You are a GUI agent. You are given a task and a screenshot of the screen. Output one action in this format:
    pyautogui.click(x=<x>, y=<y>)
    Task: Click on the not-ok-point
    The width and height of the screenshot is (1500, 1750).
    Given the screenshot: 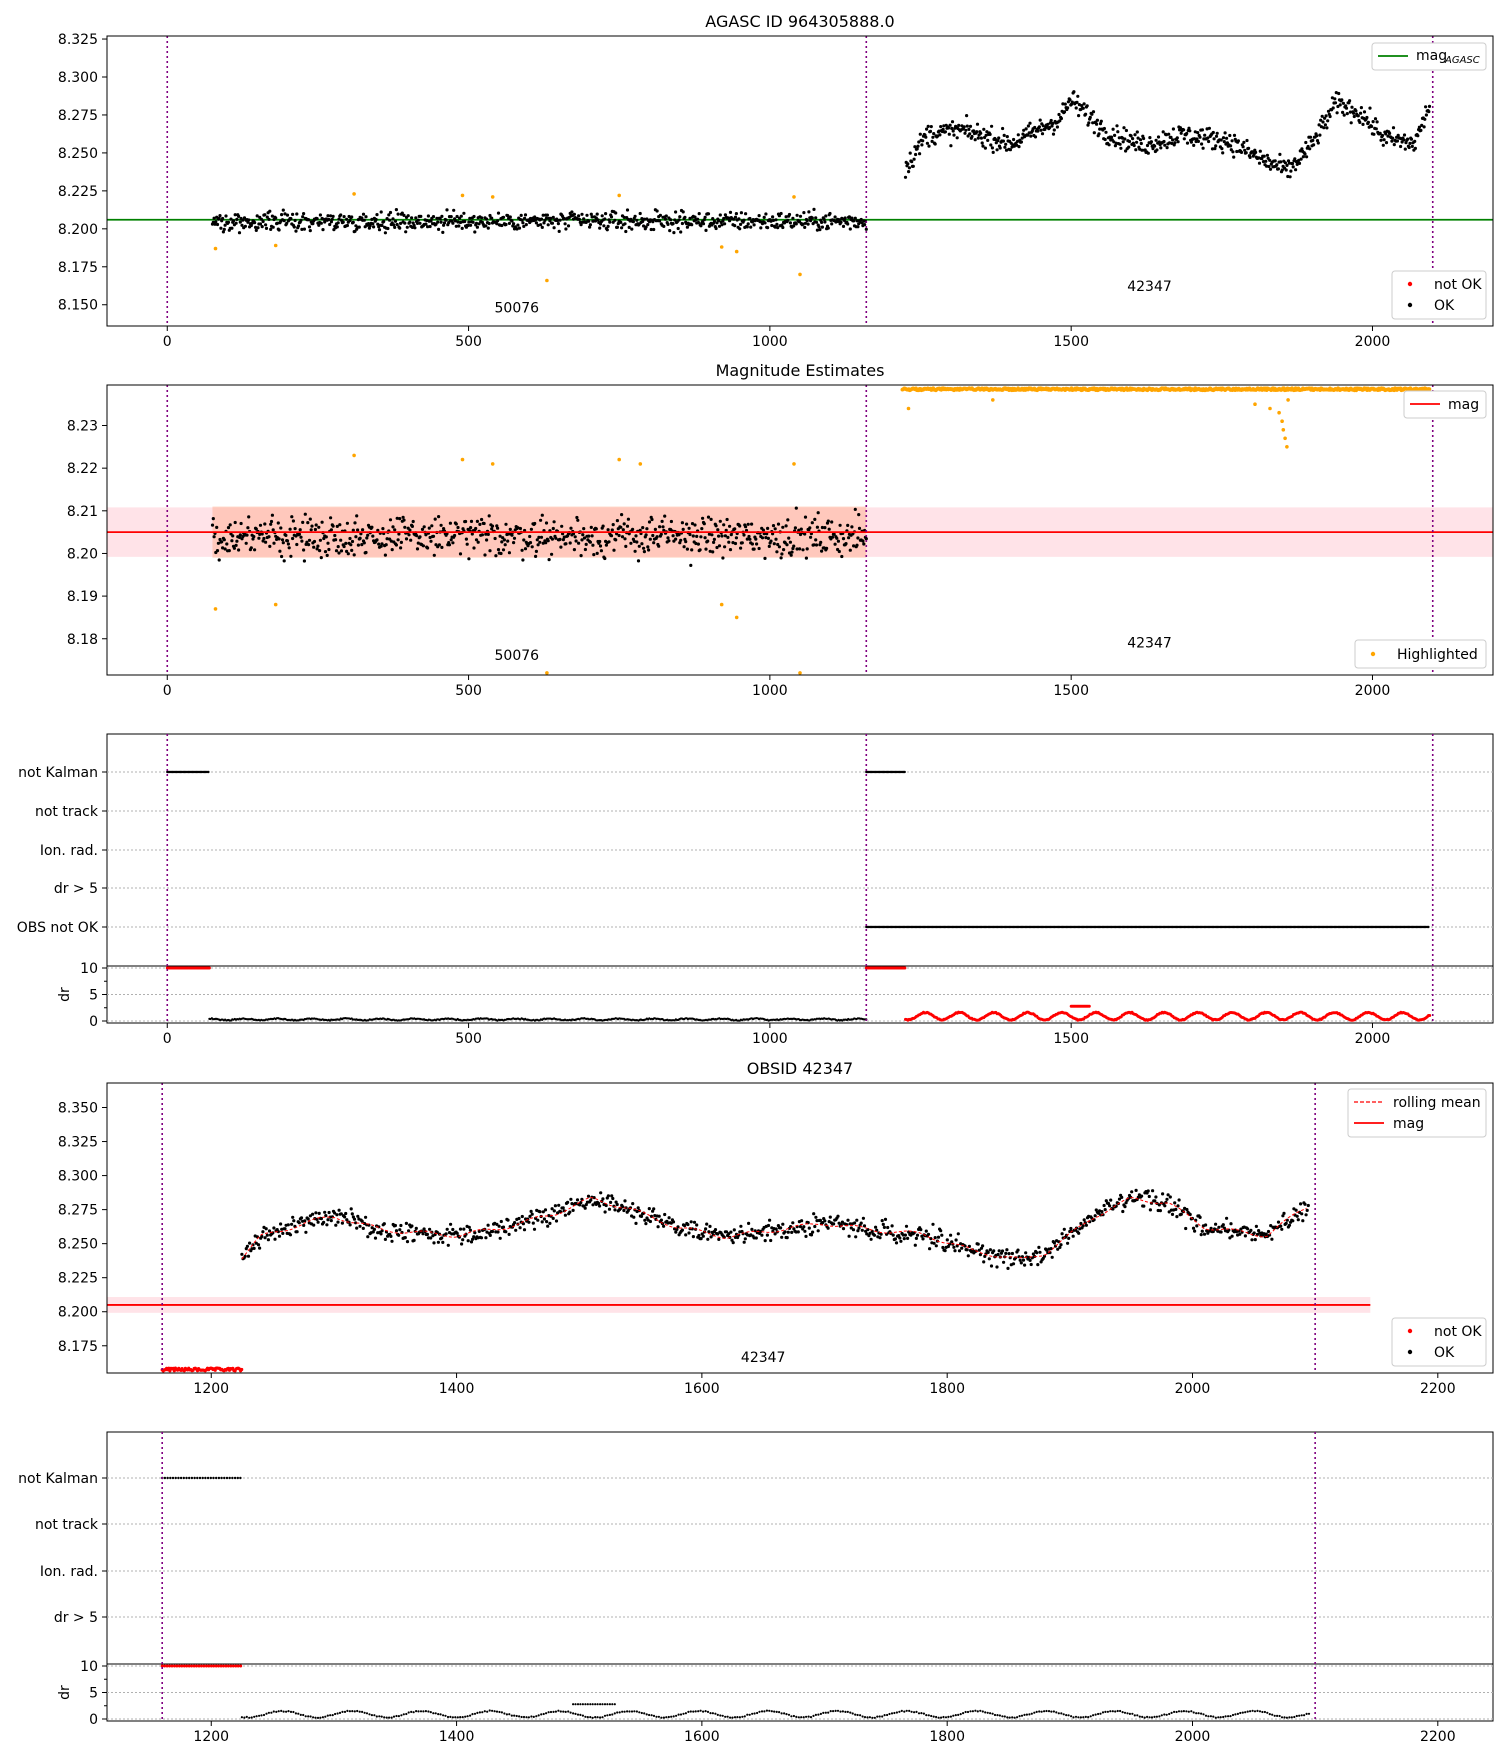 What is the action you would take?
    pyautogui.click(x=242, y=1369)
    